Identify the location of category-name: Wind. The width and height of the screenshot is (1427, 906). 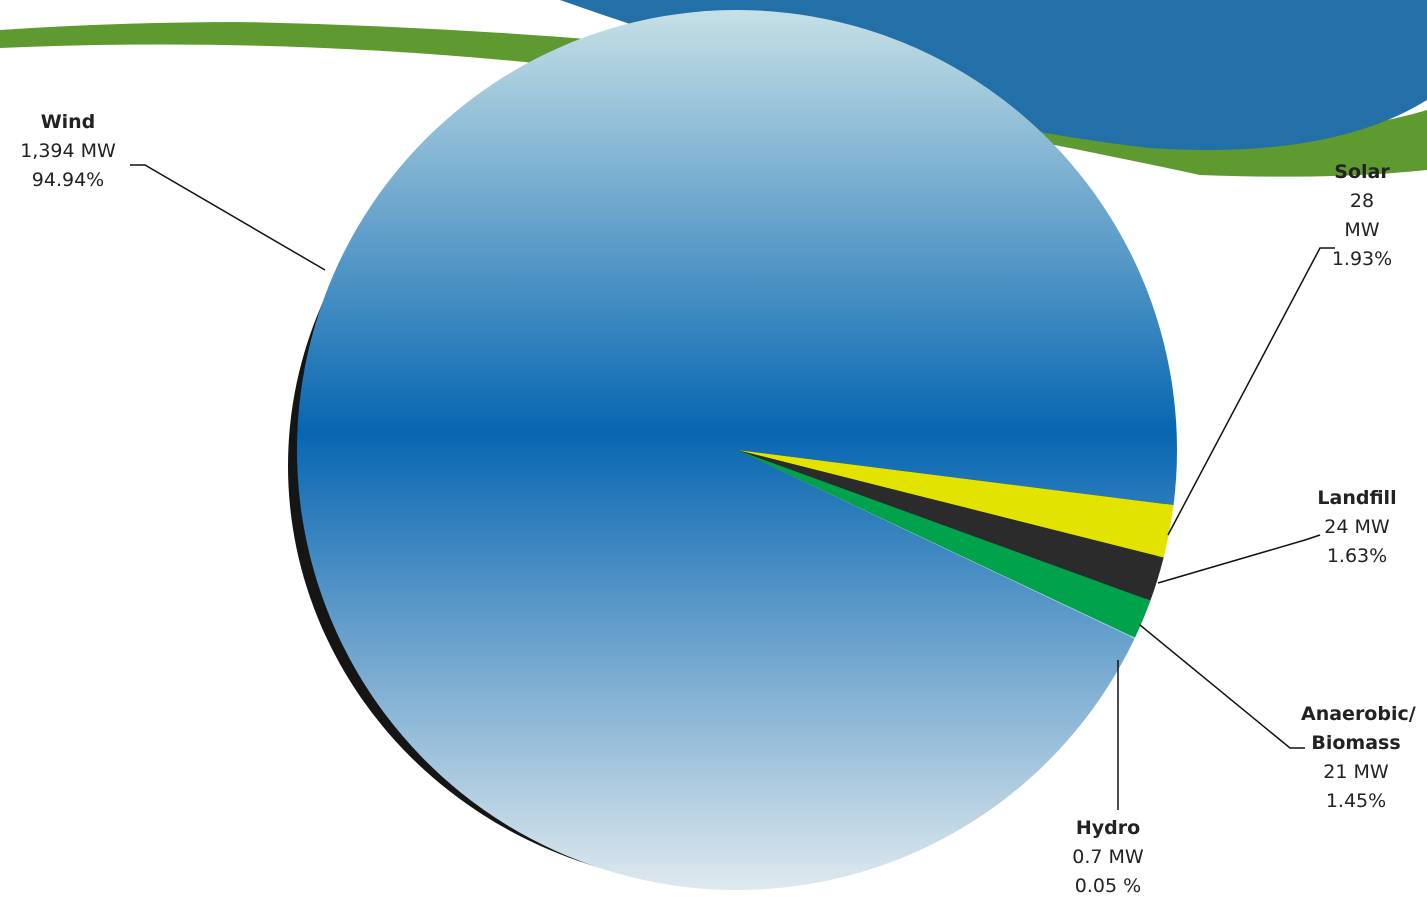
(68, 122).